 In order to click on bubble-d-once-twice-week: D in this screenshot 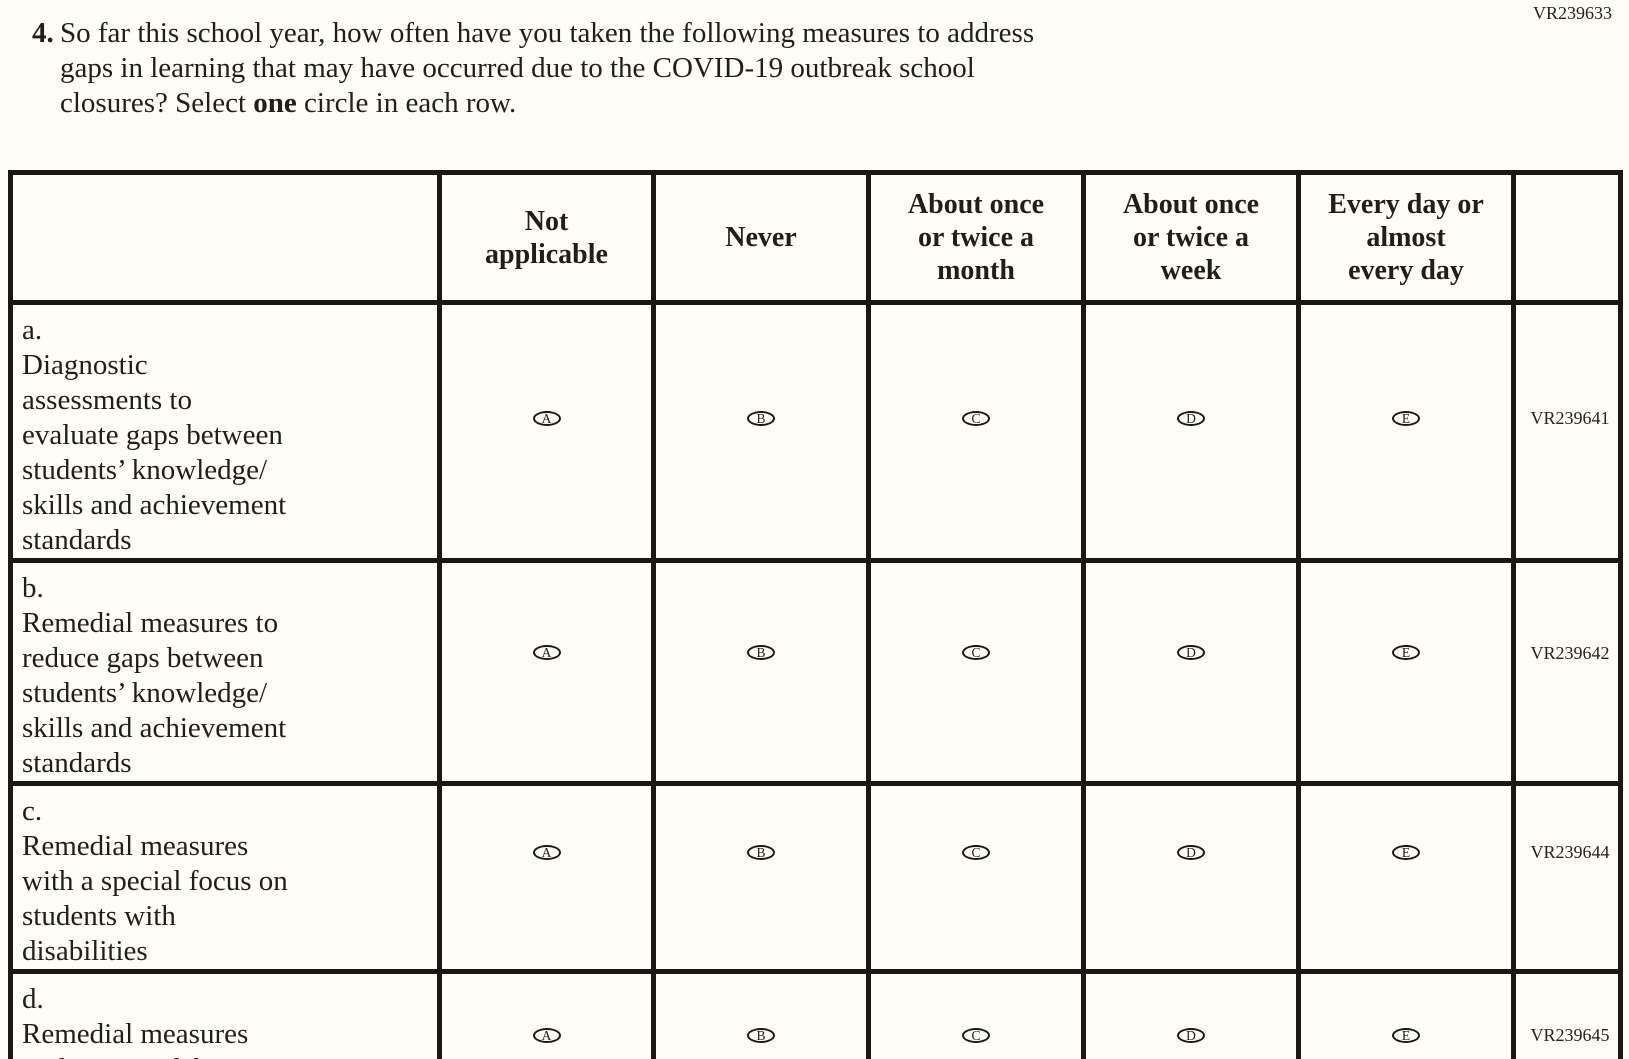, I will do `click(1191, 1035)`.